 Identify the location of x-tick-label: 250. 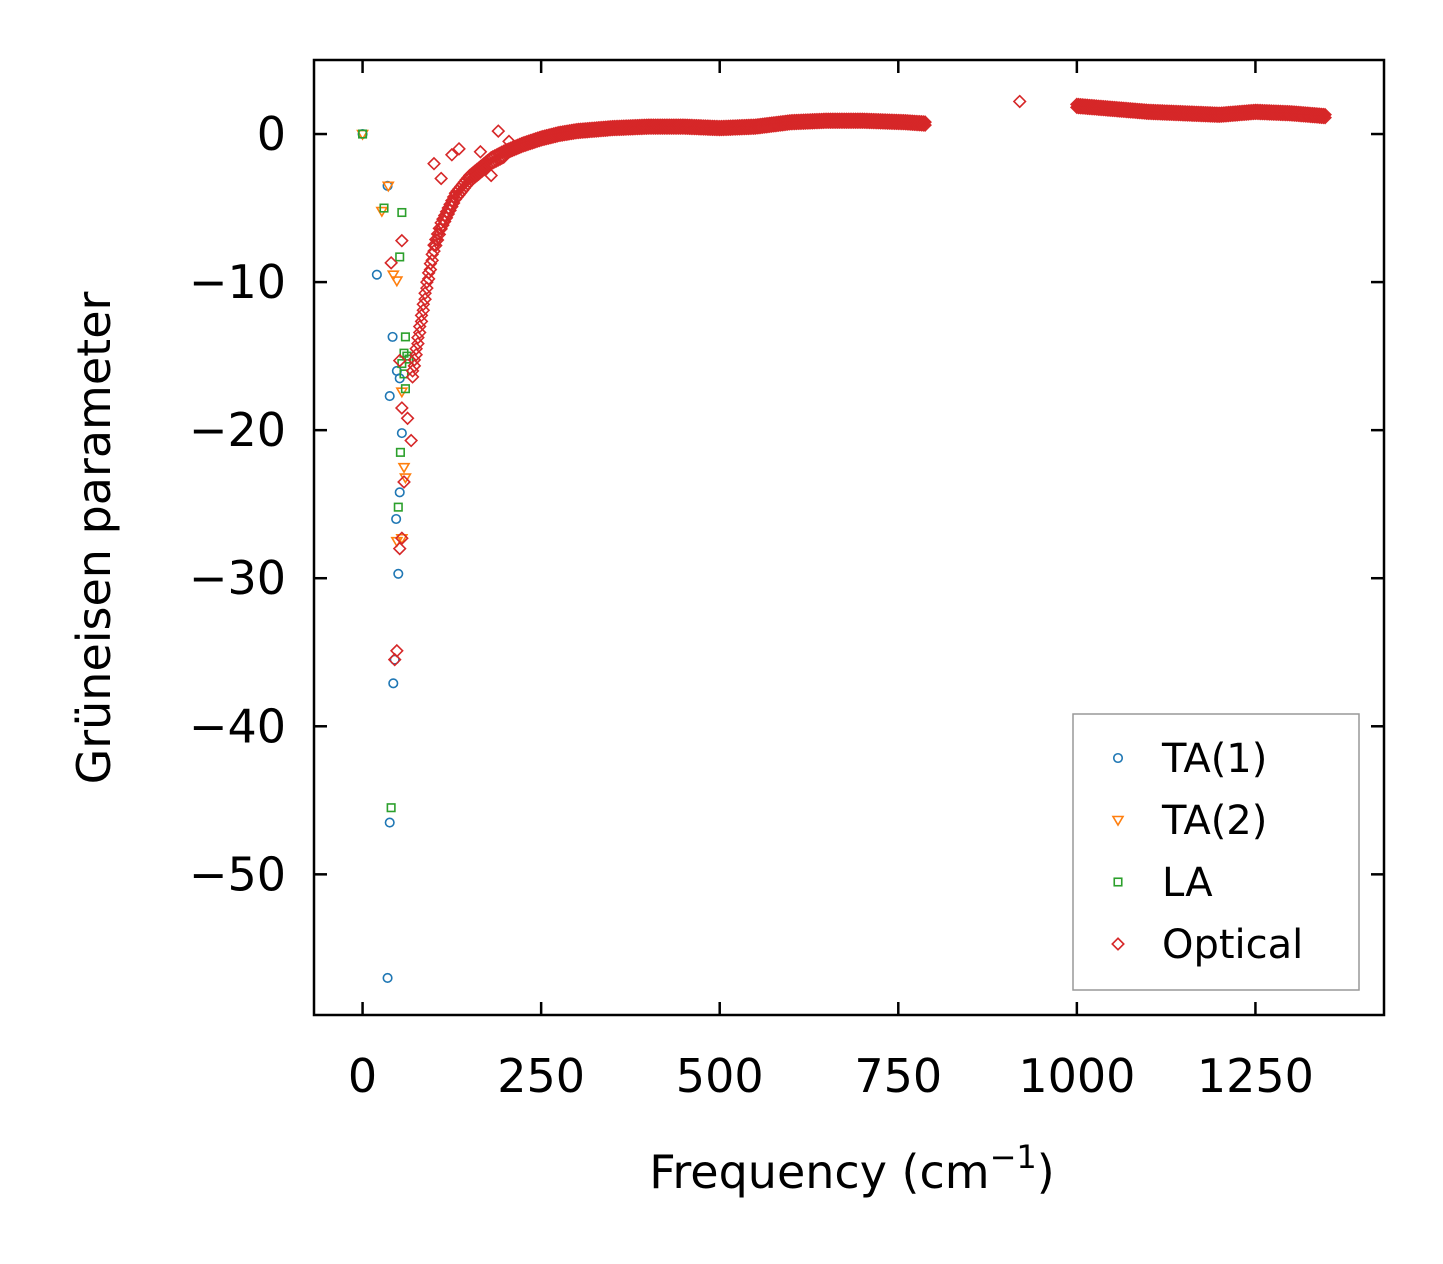
(541, 1076).